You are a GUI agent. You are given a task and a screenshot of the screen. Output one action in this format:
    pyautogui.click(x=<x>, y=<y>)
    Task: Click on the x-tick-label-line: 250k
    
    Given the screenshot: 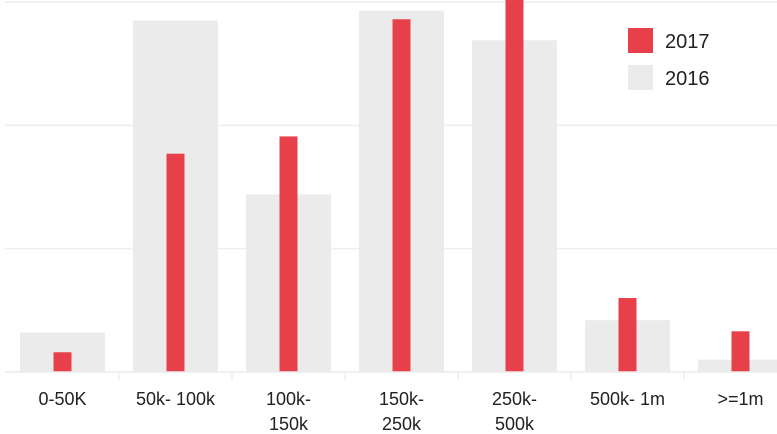 What is the action you would take?
    pyautogui.click(x=402, y=424)
    